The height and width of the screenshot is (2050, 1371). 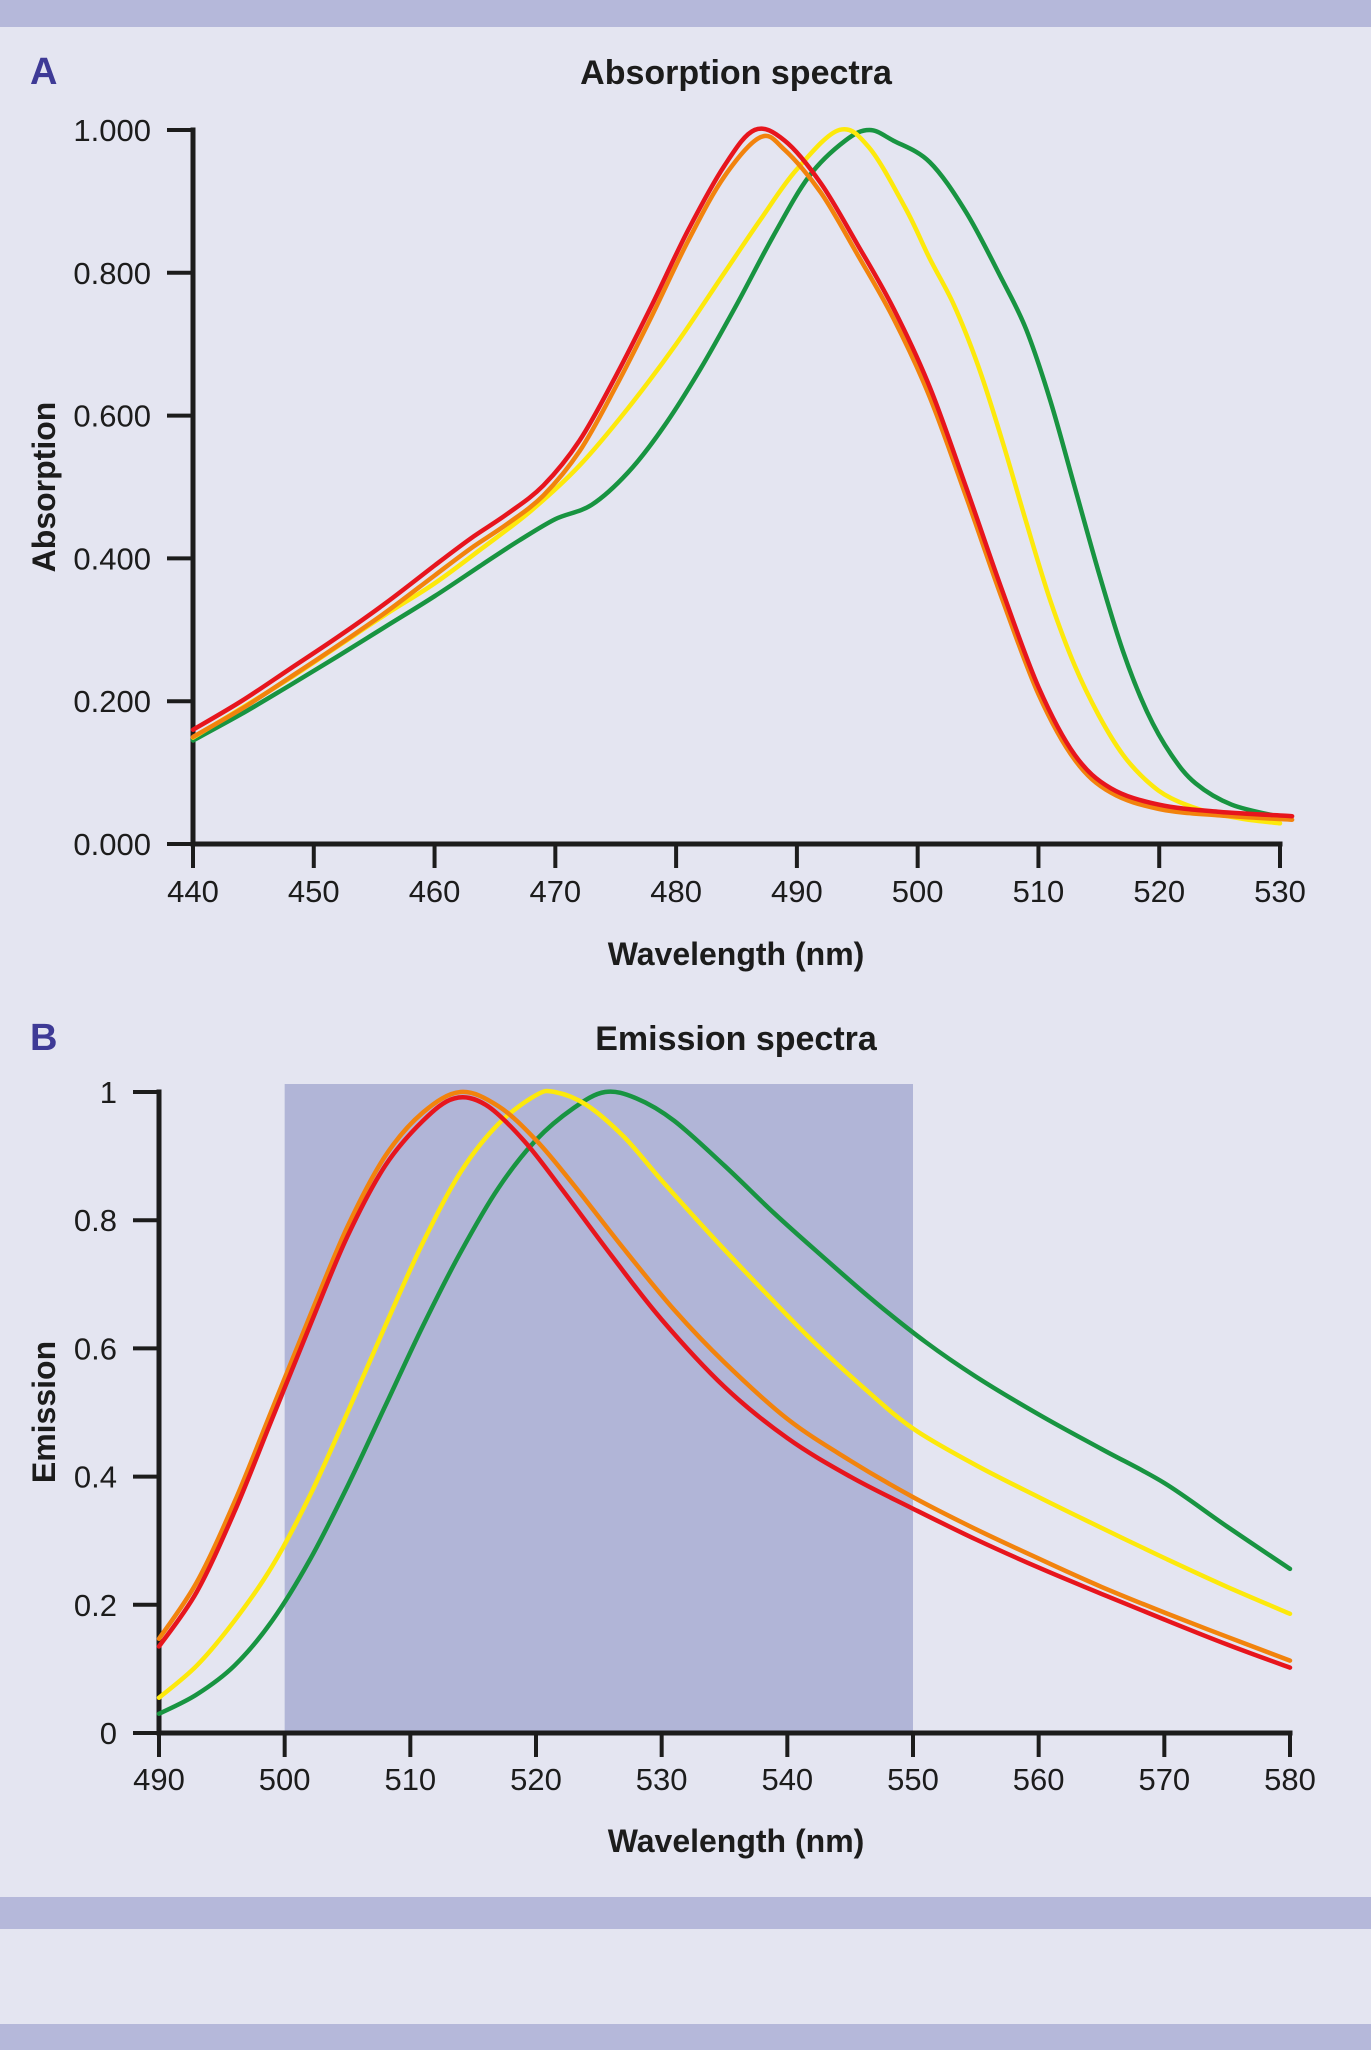 I want to click on y-tick-label: 0.000, so click(x=112, y=844).